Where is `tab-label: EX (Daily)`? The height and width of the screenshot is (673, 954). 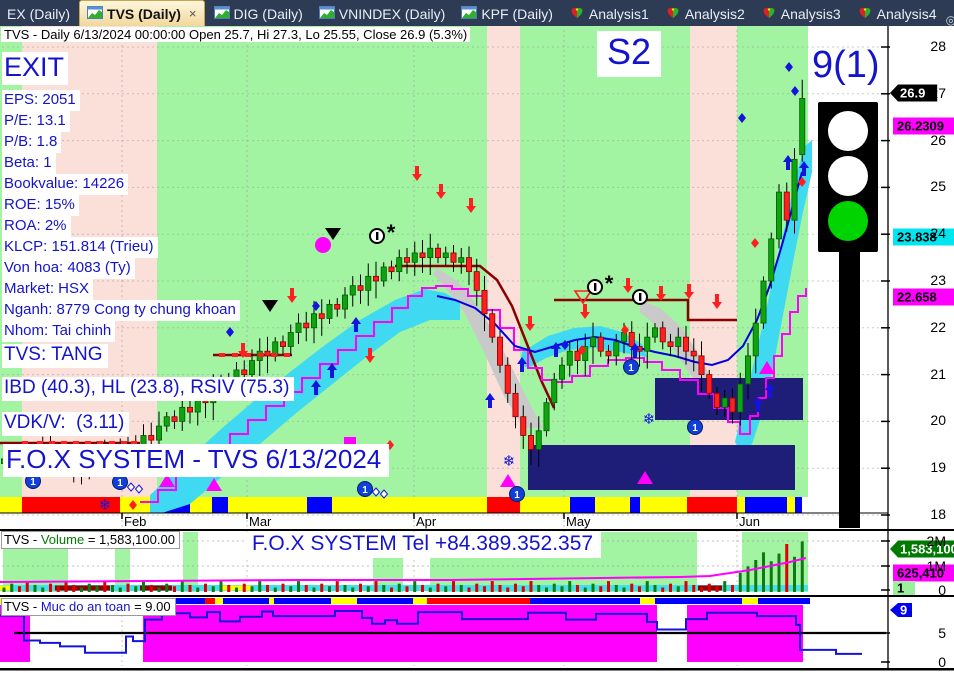
tab-label: EX (Daily) is located at coordinates (39, 14).